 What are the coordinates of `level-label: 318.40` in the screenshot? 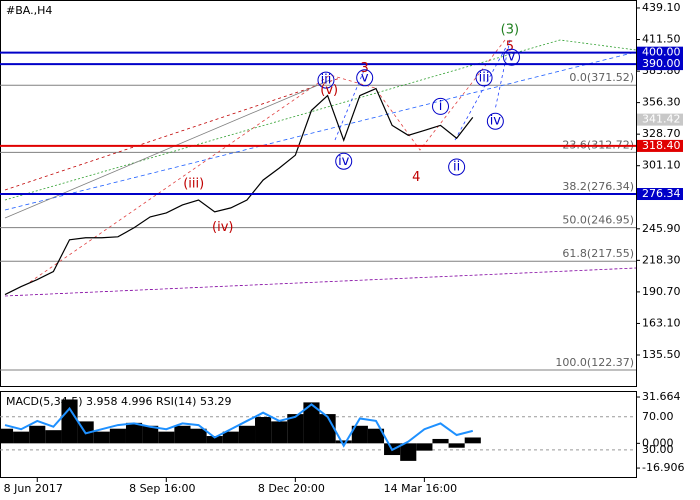 It's located at (661, 145).